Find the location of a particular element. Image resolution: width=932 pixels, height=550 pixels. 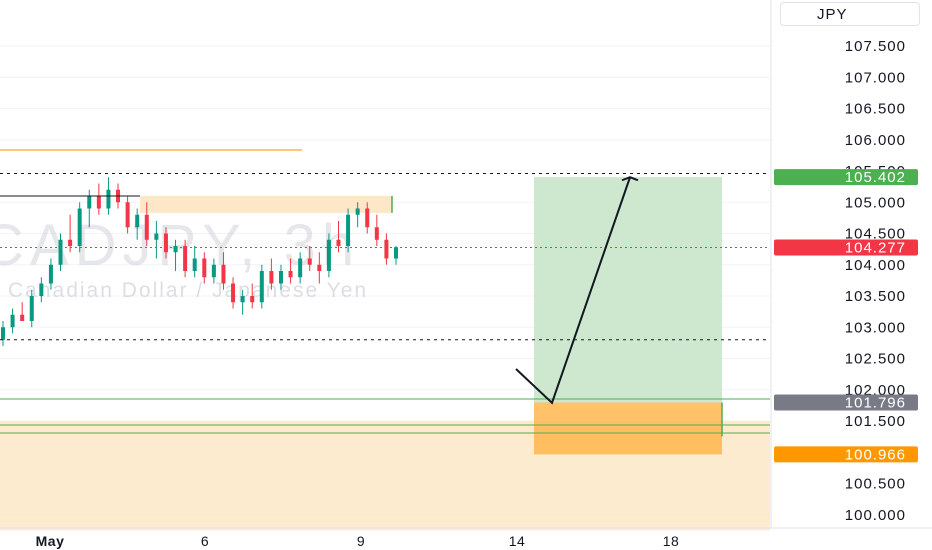

current-price-badge-label: 104.277 is located at coordinates (875, 247).